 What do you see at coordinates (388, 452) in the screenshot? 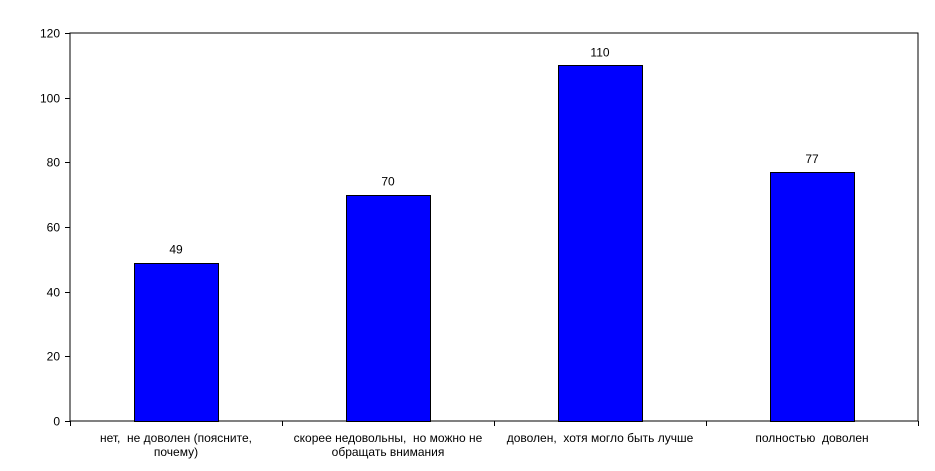
I see `x-tick-label-line: обращать внимания` at bounding box center [388, 452].